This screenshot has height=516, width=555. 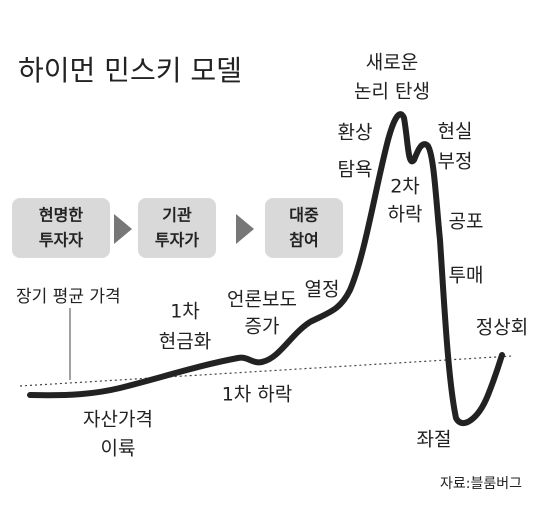 I want to click on annotation: 하락, so click(x=405, y=215).